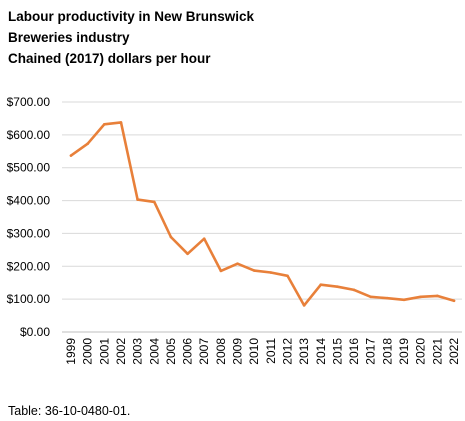  What do you see at coordinates (29, 233) in the screenshot?
I see `y-tick-label: $300.00` at bounding box center [29, 233].